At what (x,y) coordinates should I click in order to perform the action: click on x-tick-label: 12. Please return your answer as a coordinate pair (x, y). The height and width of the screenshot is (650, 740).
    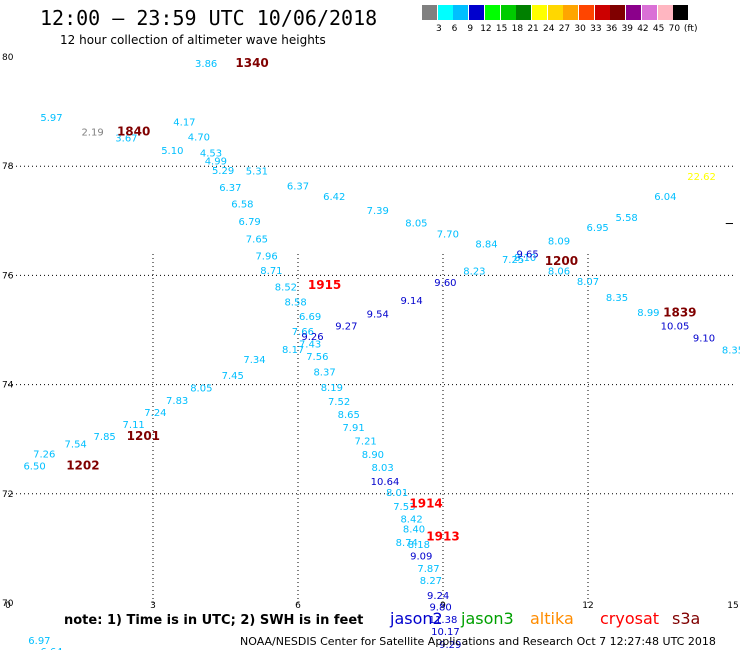
    Looking at the image, I should click on (587, 606).